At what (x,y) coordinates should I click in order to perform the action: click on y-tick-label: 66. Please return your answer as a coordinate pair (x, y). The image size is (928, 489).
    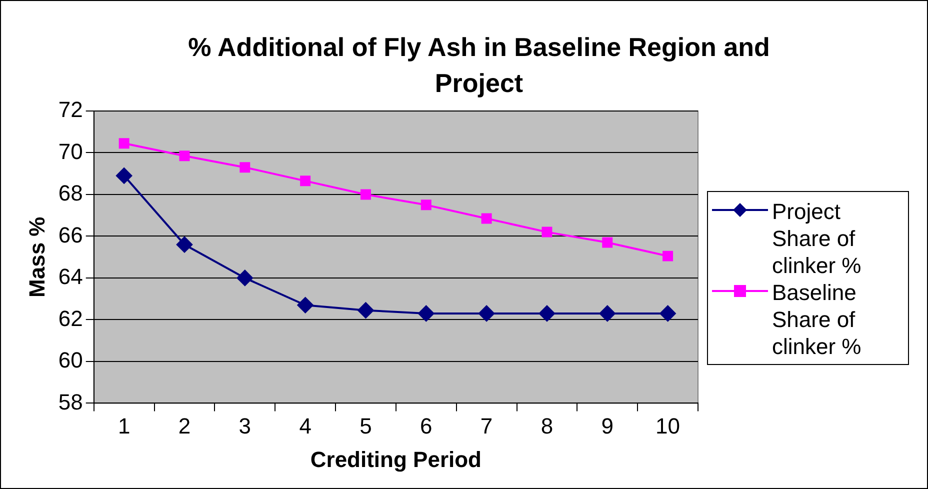
    Looking at the image, I should click on (70, 235).